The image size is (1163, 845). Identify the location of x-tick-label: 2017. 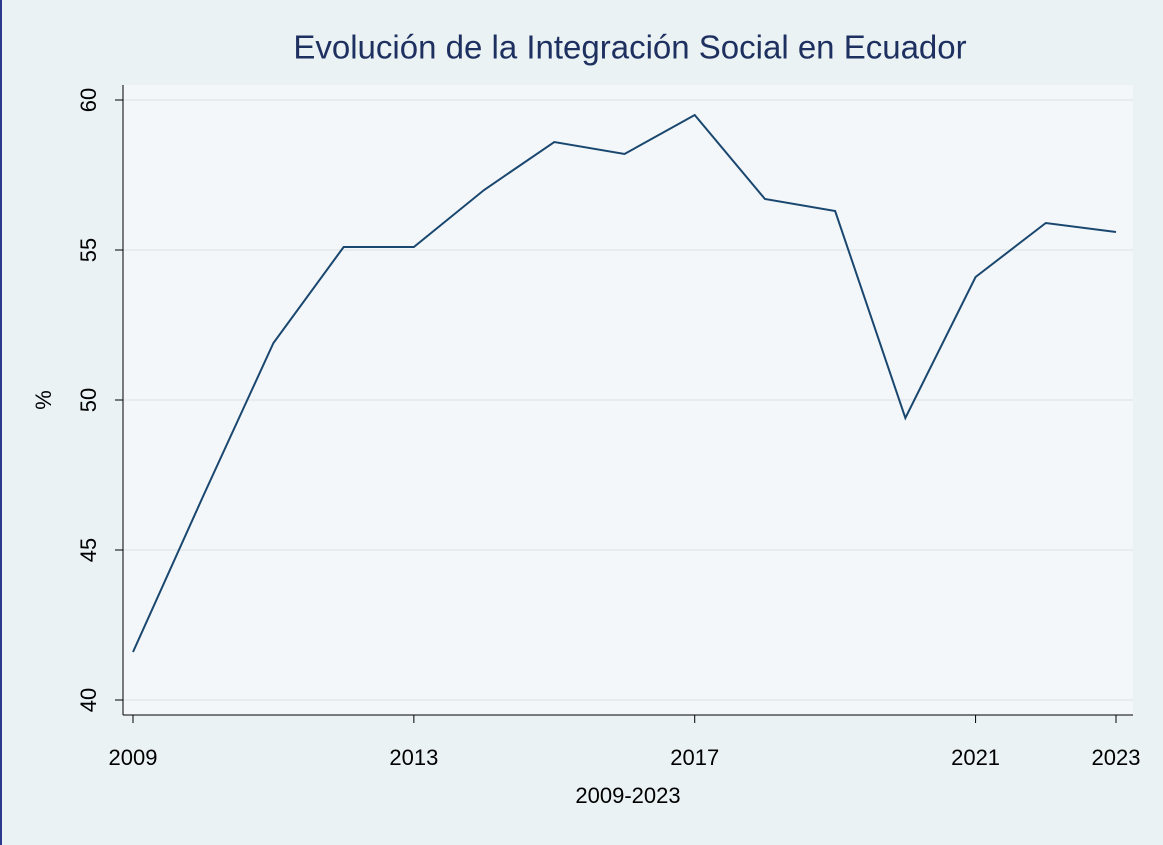
(694, 757).